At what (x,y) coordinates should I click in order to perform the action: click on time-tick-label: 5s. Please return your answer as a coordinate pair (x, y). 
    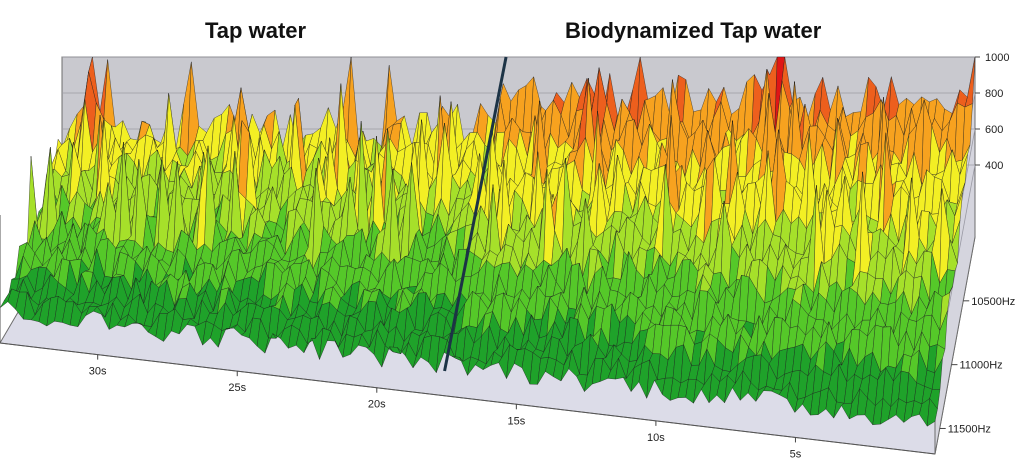
    Looking at the image, I should click on (796, 454).